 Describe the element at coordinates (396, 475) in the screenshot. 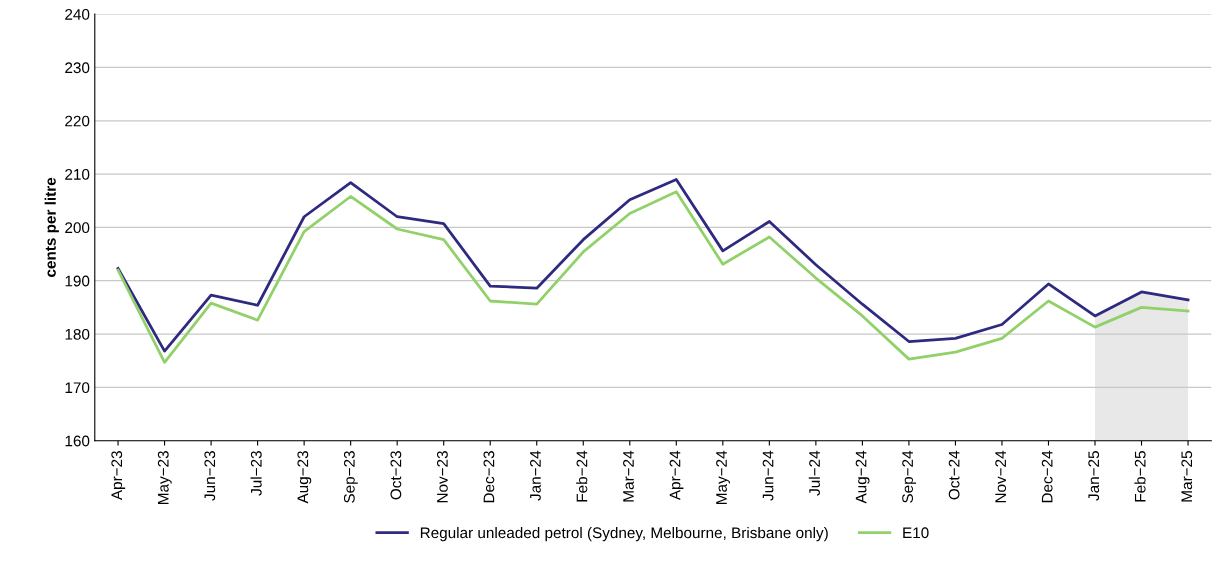

I see `x-tick-label: Oct−23` at that location.